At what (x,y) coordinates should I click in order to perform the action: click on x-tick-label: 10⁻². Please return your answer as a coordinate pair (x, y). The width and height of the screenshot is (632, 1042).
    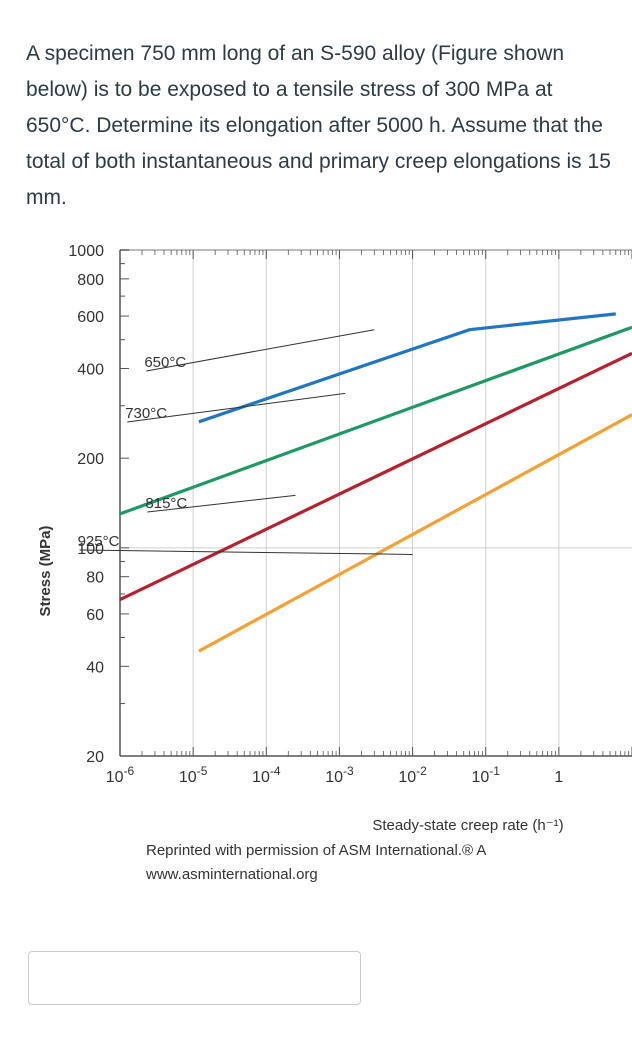
    Looking at the image, I should click on (412, 775).